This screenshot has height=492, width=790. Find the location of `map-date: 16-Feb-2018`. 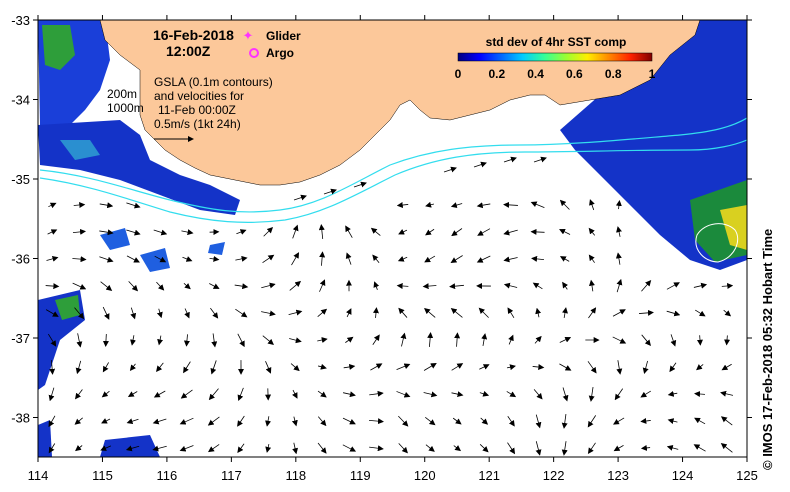

map-date: 16-Feb-2018 is located at coordinates (193, 35).